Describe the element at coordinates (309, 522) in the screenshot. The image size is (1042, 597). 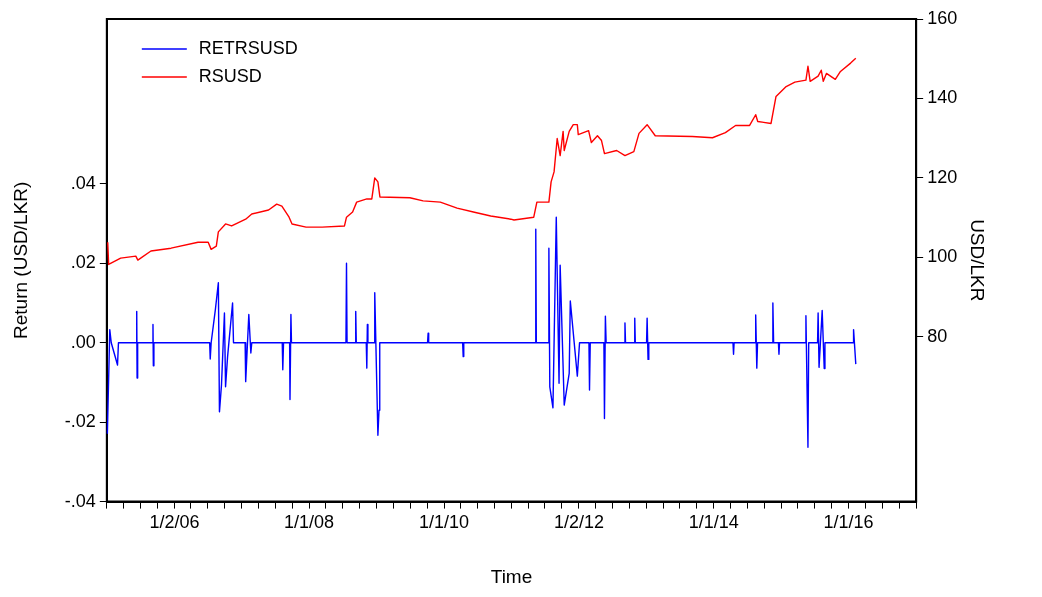
I see `x-tick-label: 1/1/08` at that location.